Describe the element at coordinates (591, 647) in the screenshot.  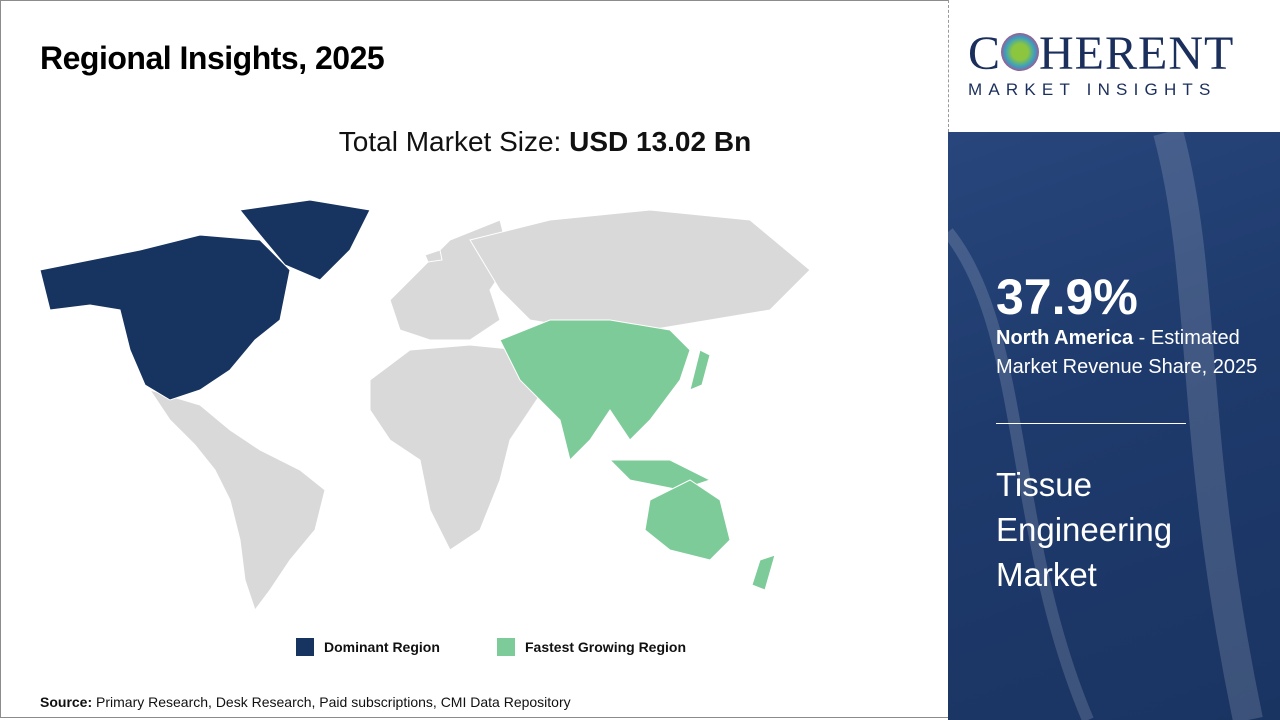
I see `legend-fastest: Fastest Growing Region` at that location.